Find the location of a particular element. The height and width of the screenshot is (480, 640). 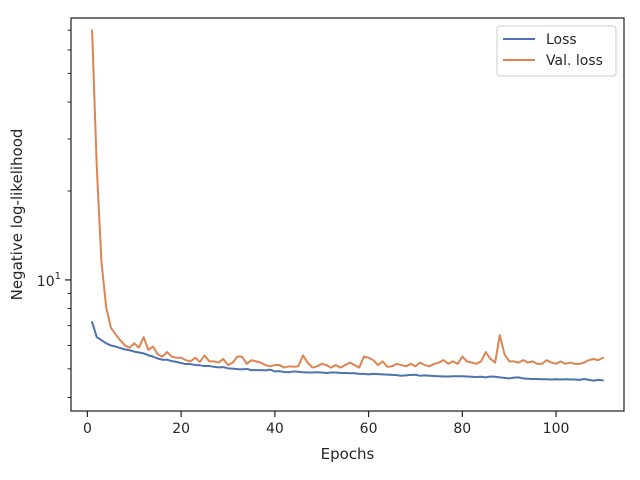

legend-label-loss: Loss is located at coordinates (561, 40).